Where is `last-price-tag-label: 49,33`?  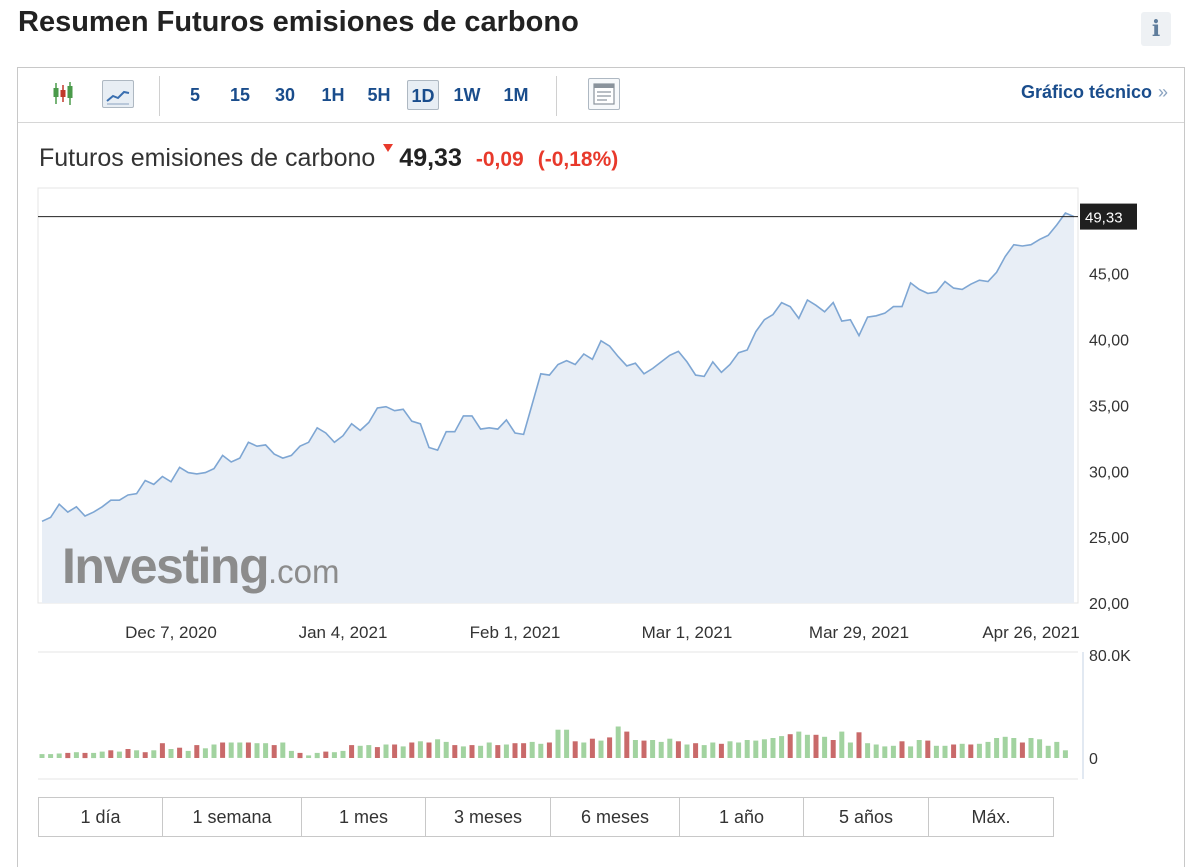
last-price-tag-label: 49,33 is located at coordinates (1104, 218).